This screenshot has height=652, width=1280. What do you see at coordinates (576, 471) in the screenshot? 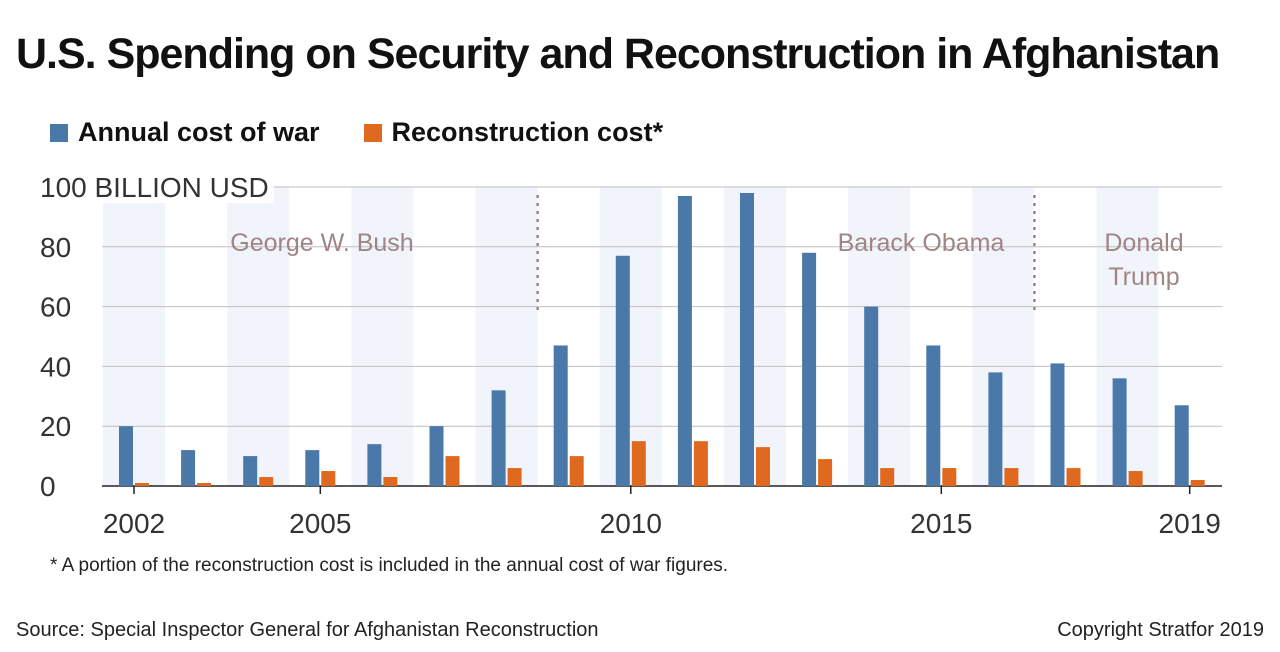
I see `reconstruction-bar-2009` at bounding box center [576, 471].